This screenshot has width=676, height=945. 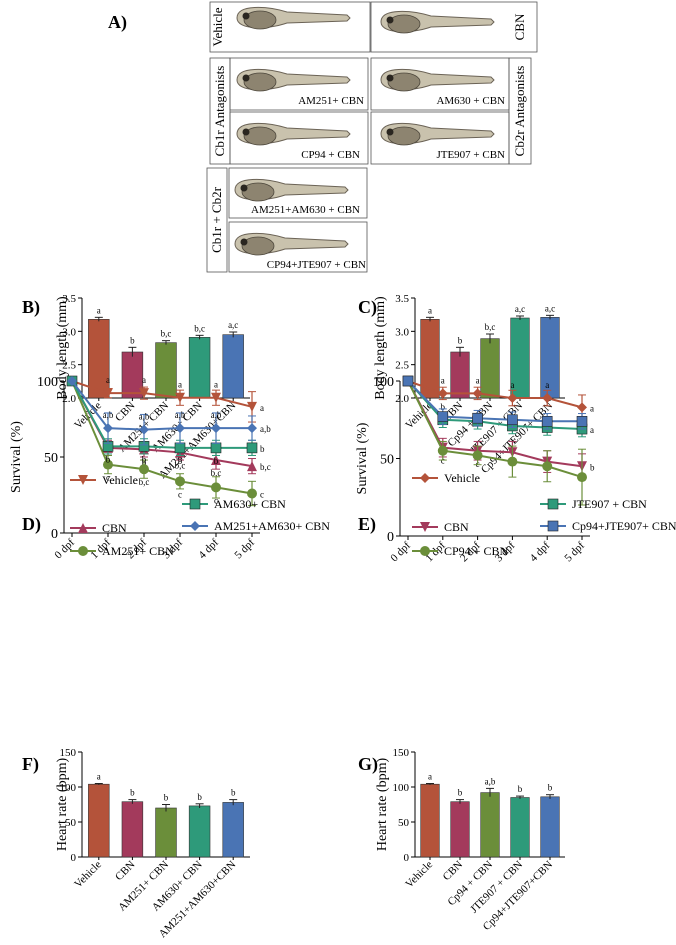 What do you see at coordinates (293, 80) in the screenshot?
I see `larva-image-am251` at bounding box center [293, 80].